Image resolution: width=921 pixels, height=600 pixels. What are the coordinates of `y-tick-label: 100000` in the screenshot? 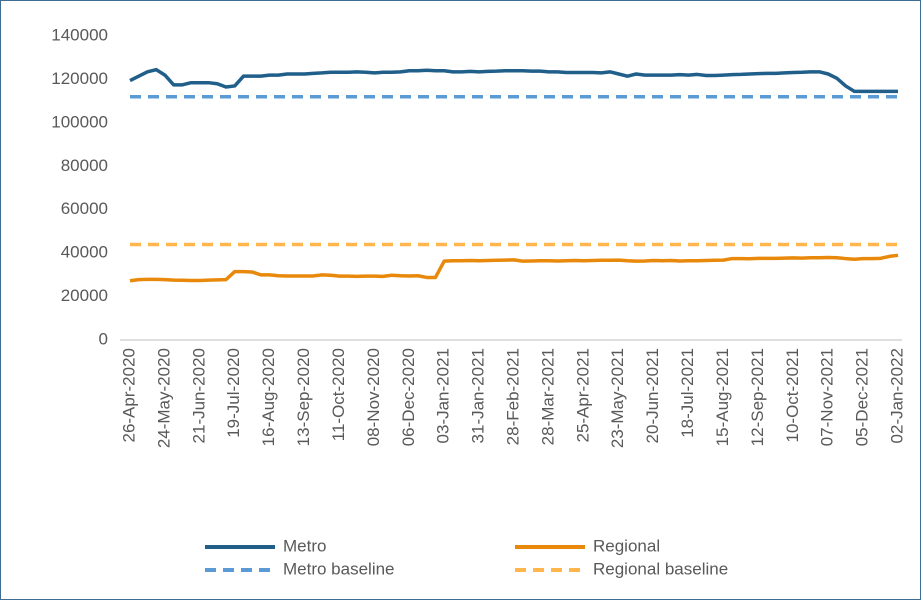 It's located at (79, 121).